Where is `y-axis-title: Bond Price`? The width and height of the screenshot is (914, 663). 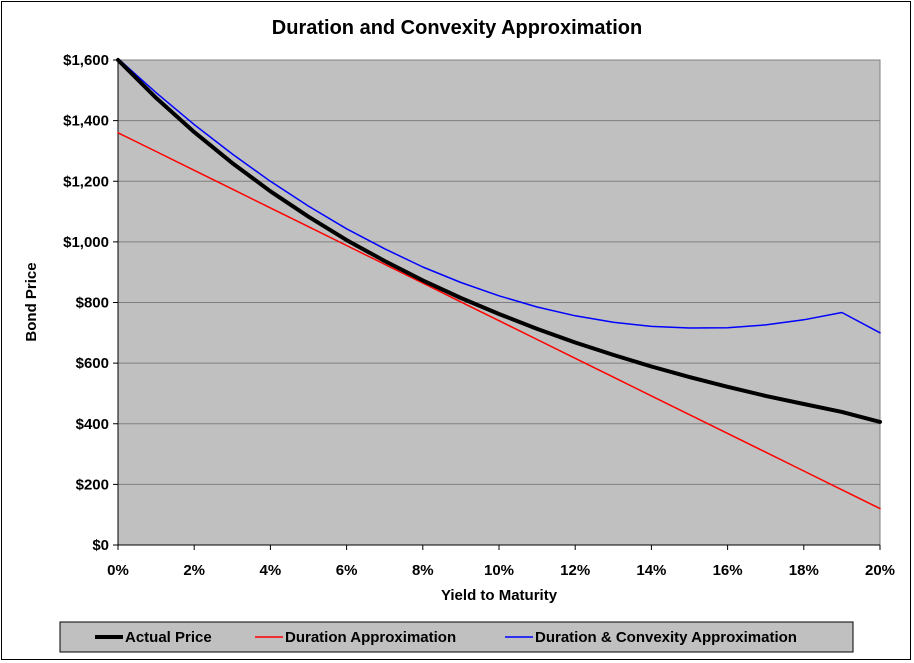 y-axis-title: Bond Price is located at coordinates (31, 301).